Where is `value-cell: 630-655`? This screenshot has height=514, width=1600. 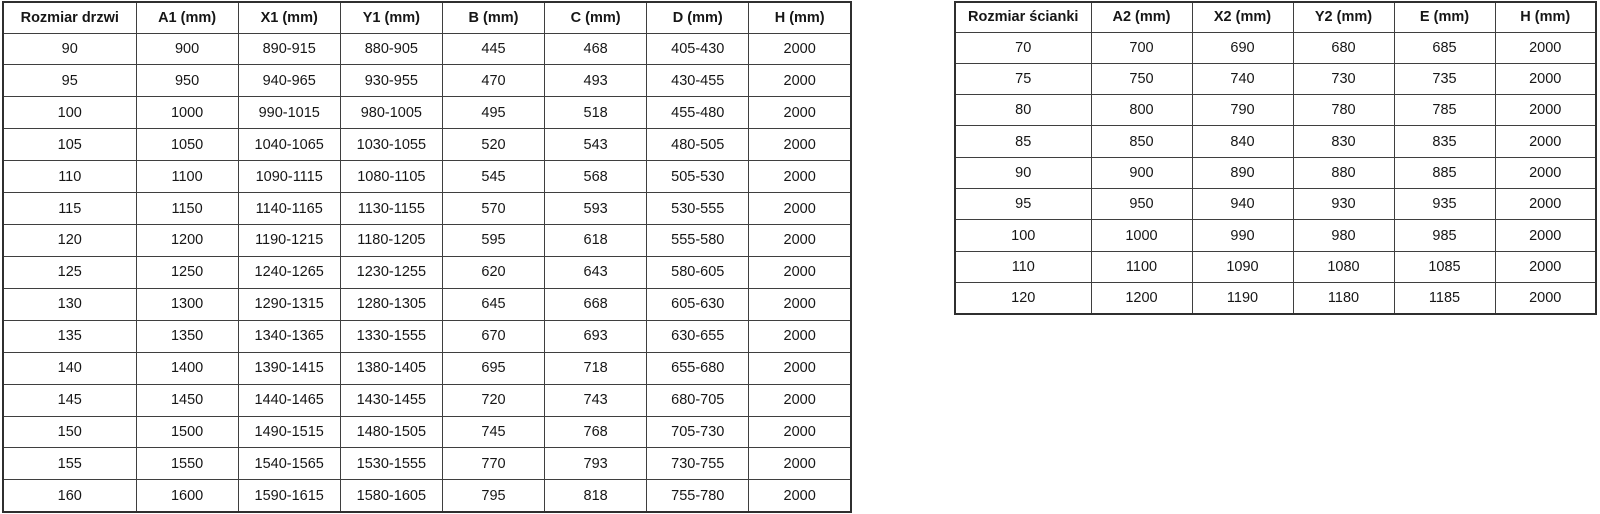 value-cell: 630-655 is located at coordinates (698, 336).